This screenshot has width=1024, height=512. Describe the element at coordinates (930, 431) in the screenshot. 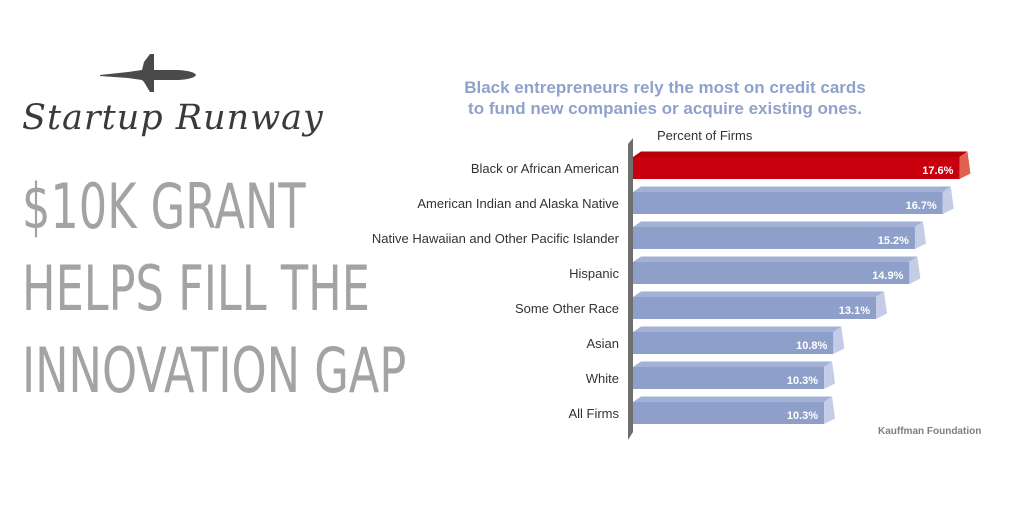

I see `source-credit: Kauffman Foundation` at that location.